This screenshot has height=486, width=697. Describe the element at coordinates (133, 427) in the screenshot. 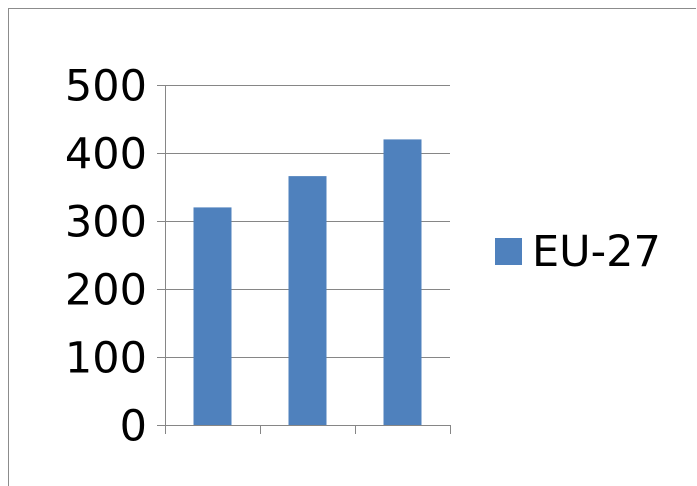

I see `y-tick-label-0: 0` at that location.